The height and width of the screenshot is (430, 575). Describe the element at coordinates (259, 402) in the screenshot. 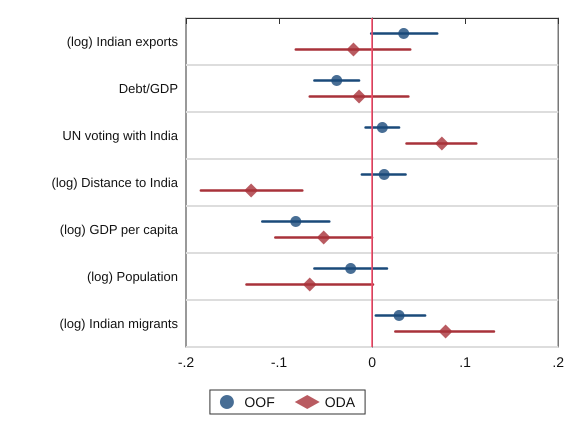

I see `legend-label: OOF` at that location.